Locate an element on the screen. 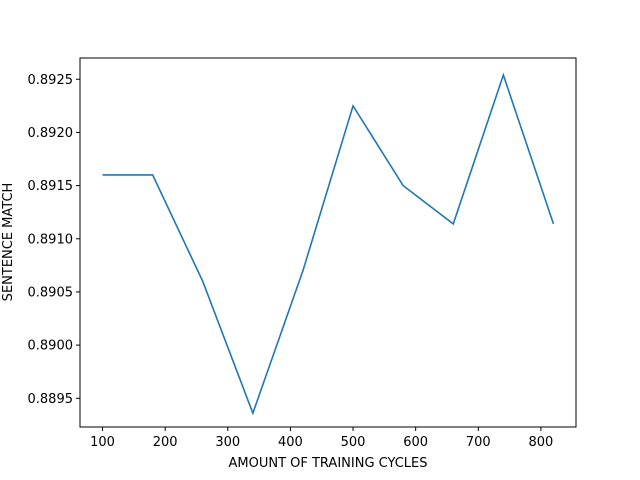 The image size is (640, 480). x-tick-label: 300 is located at coordinates (227, 442).